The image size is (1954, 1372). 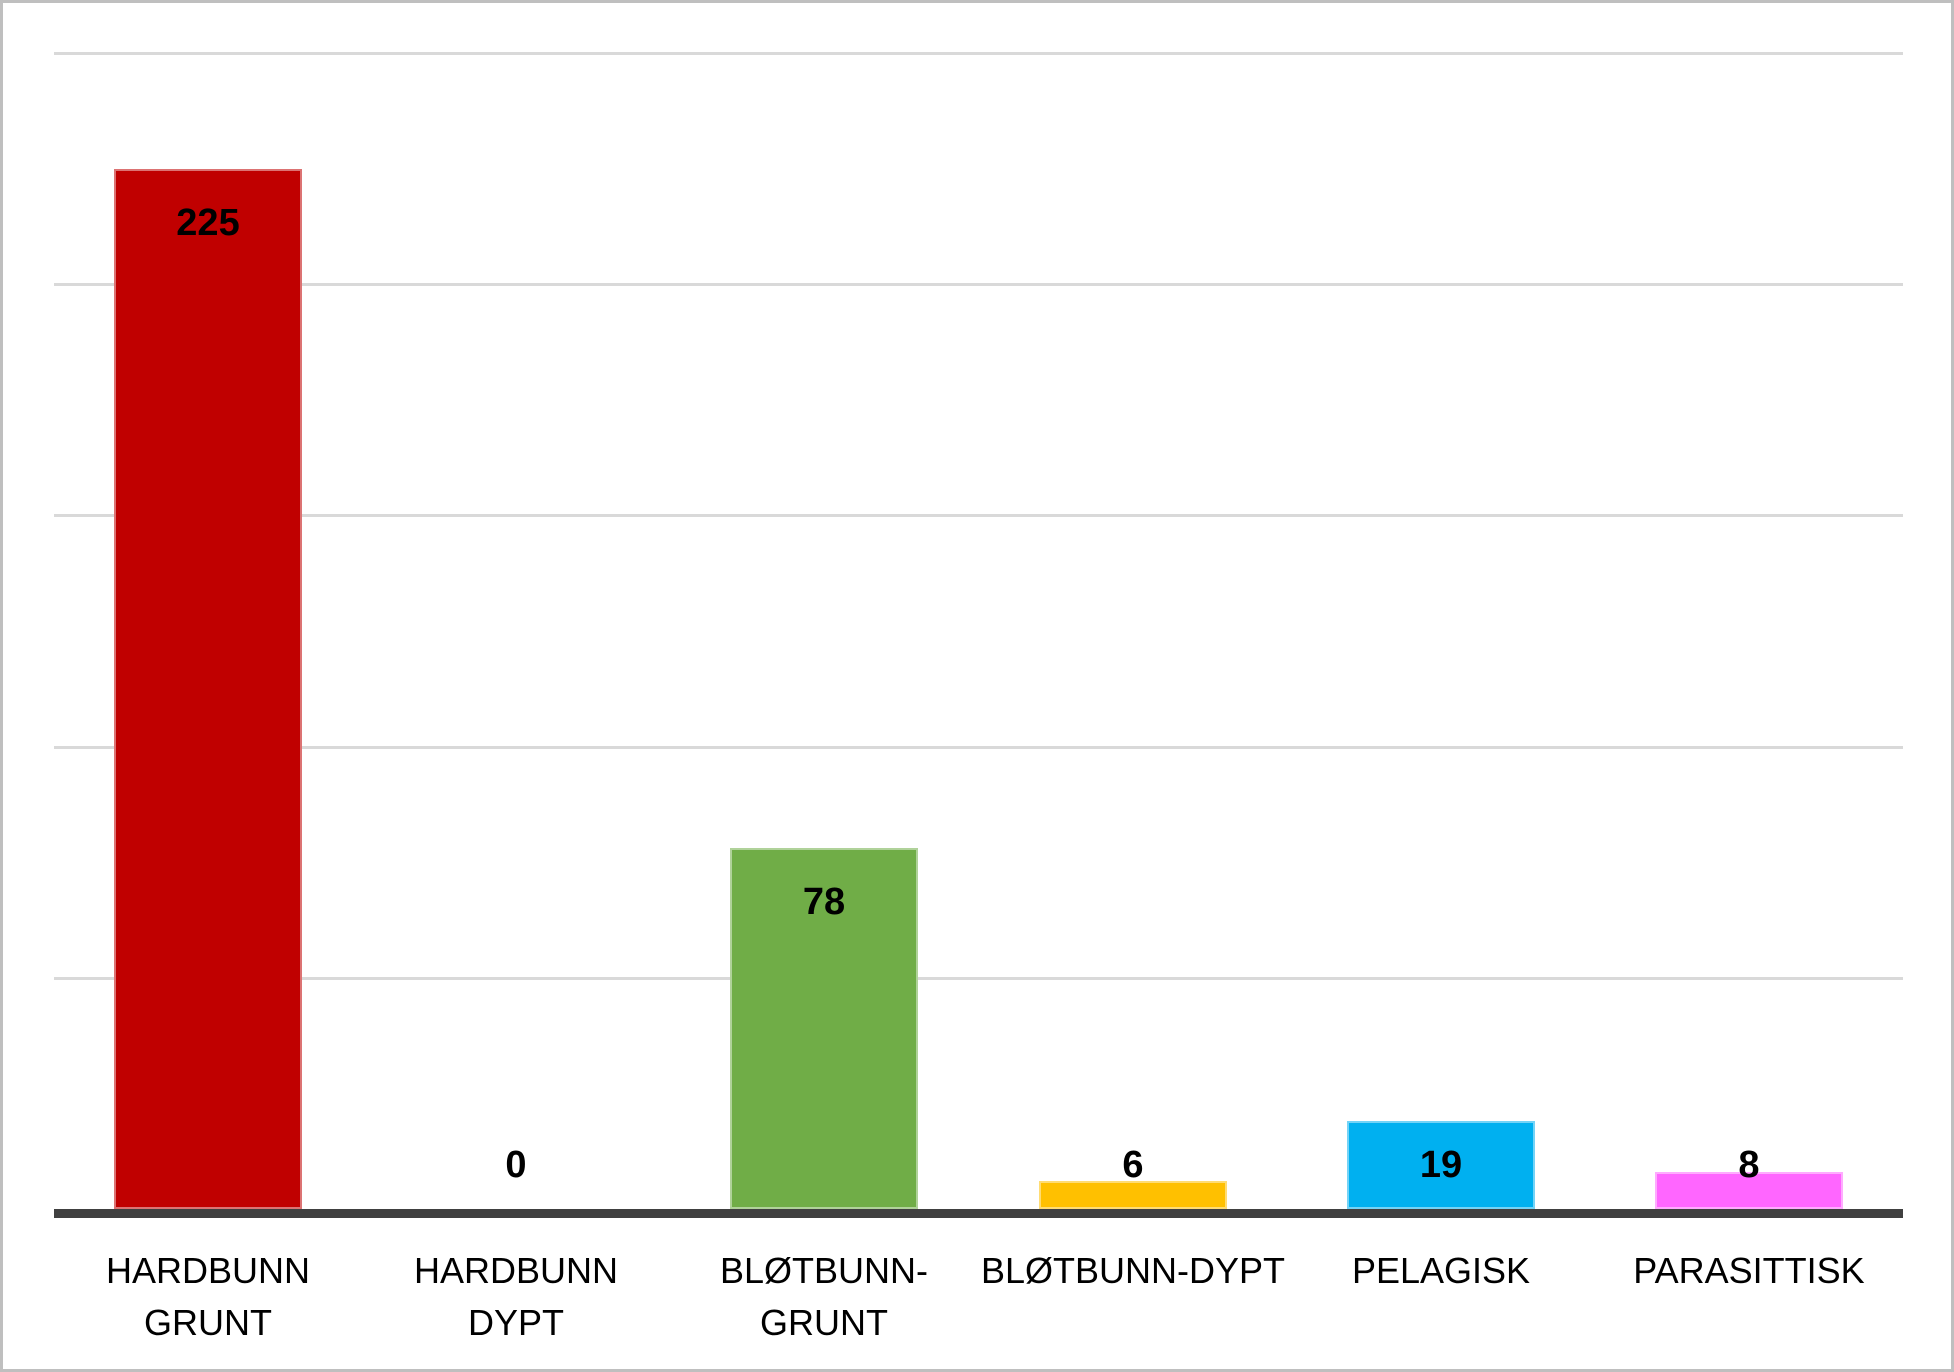 I want to click on bar-hardbunn-grunt, so click(x=208, y=689).